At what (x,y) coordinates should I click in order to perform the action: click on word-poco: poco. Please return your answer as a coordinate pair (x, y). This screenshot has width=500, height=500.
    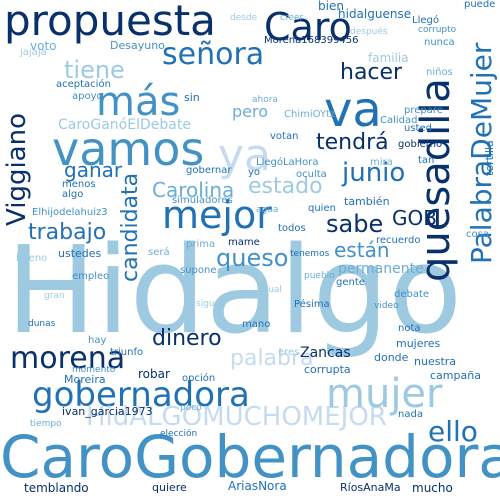
    Looking at the image, I should click on (191, 408).